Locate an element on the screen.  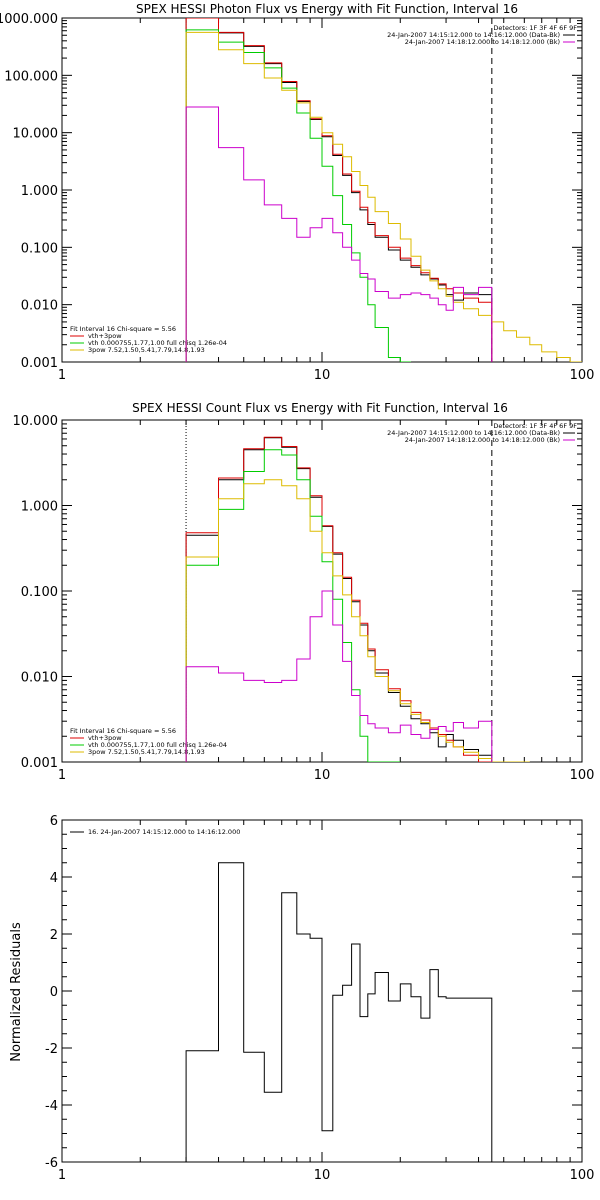
photon-x-tick-label: 100 is located at coordinates (582, 375).